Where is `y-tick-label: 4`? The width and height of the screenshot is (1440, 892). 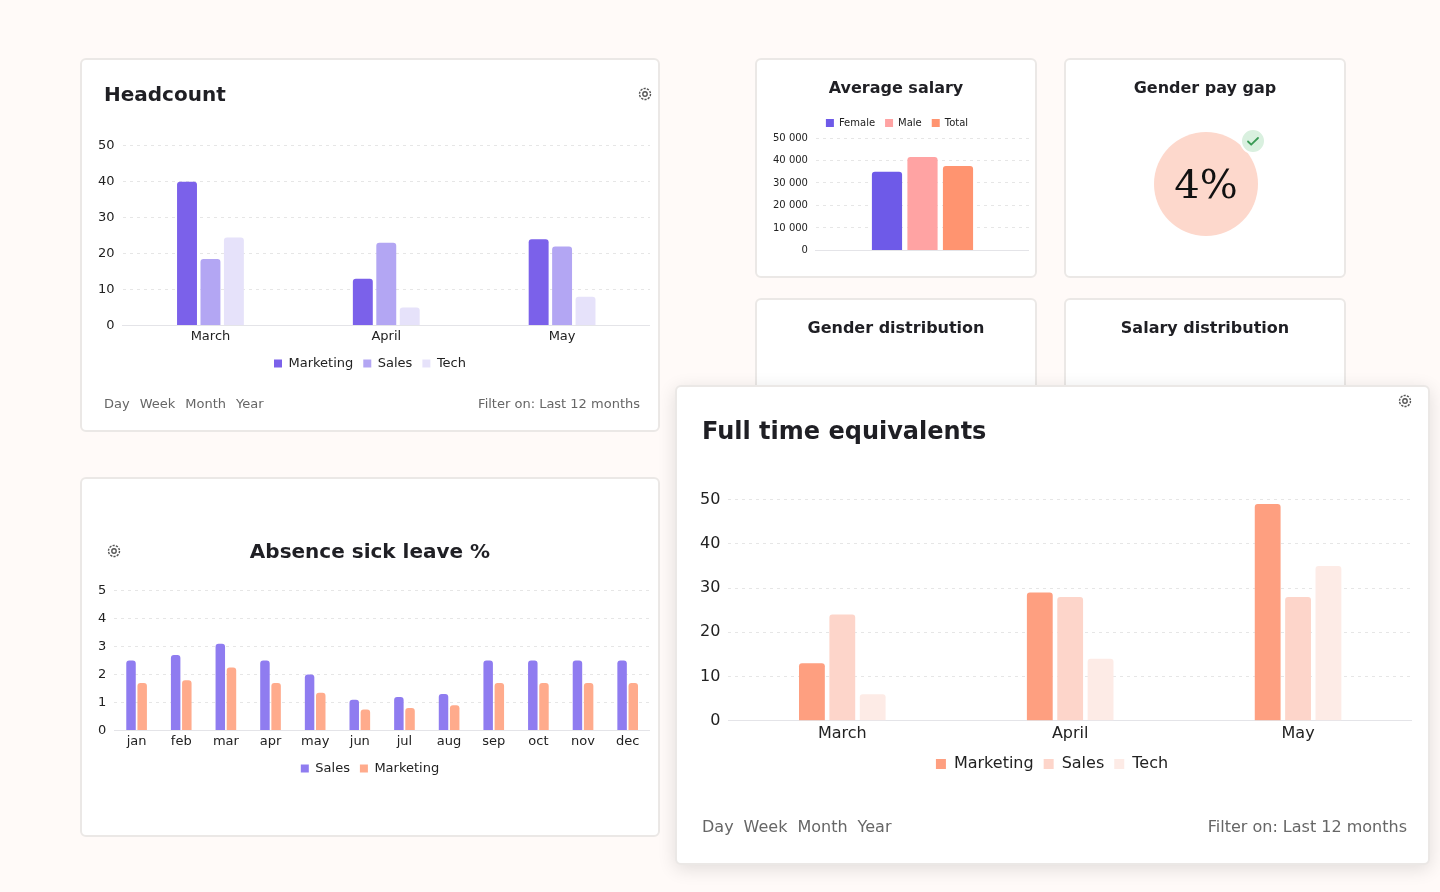
y-tick-label: 4 is located at coordinates (102, 618).